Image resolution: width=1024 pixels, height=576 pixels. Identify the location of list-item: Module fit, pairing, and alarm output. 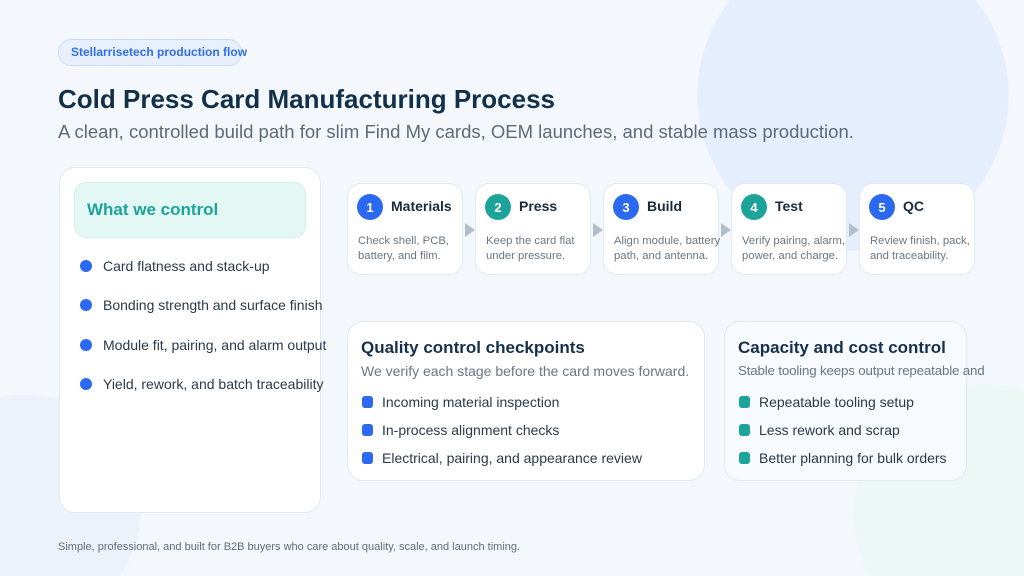
(203, 345).